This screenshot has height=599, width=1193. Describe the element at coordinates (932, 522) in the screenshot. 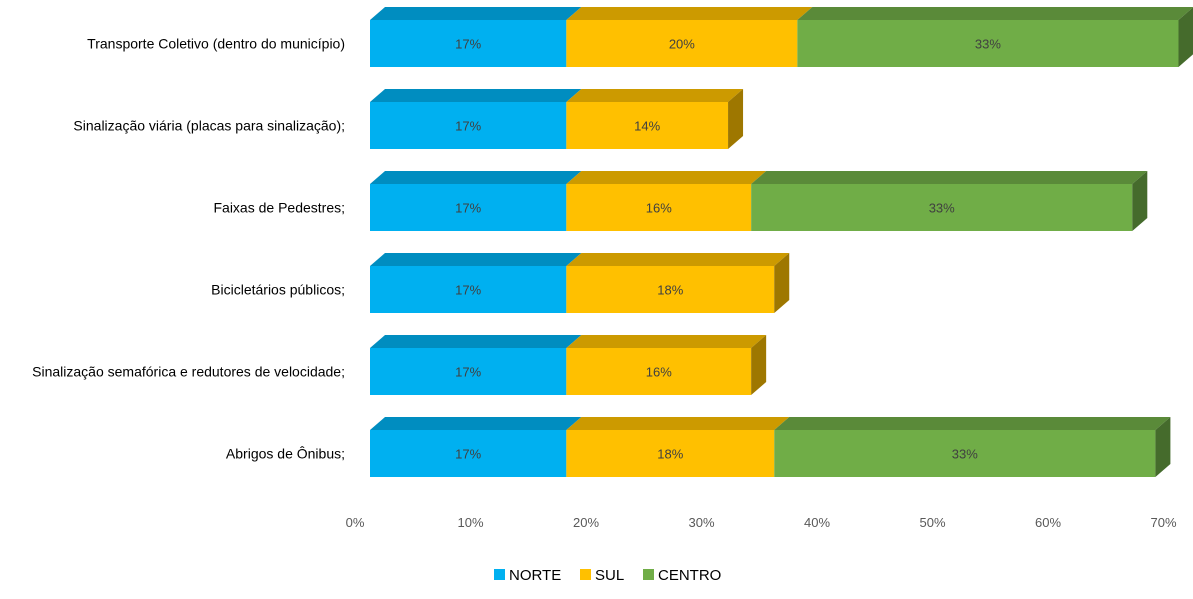

I see `x-tick-label: 50%` at that location.